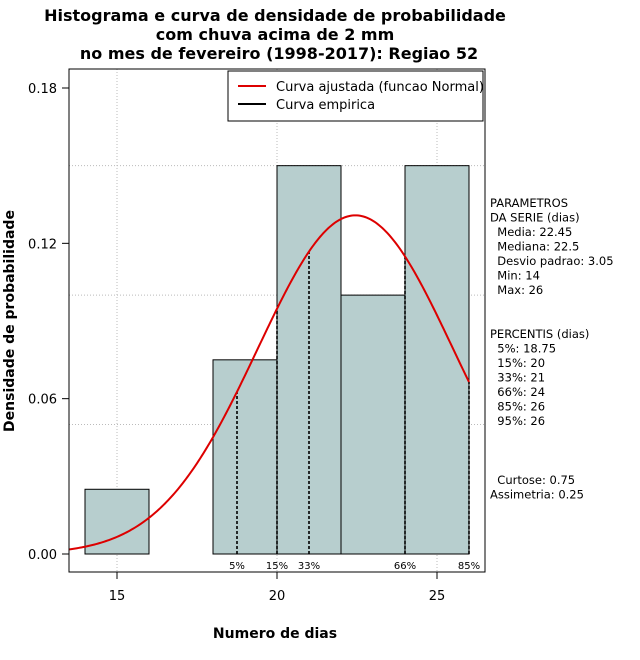 This screenshot has height=660, width=640. What do you see at coordinates (537, 495) in the screenshot?
I see `stats-shape-1: Assimetria: 0.25` at bounding box center [537, 495].